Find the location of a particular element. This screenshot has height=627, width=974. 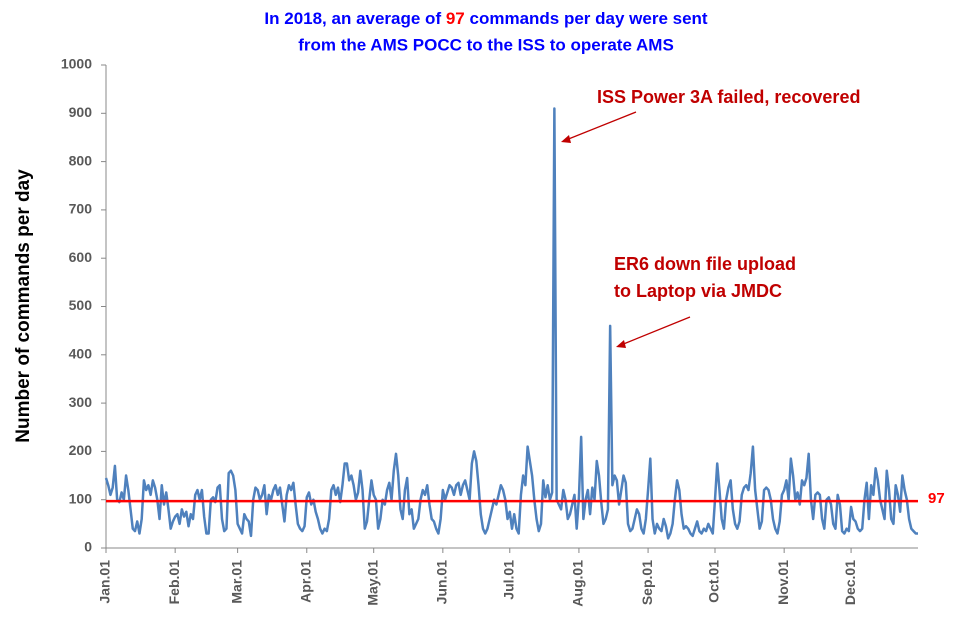

y-tick-label: 100 is located at coordinates (81, 498).